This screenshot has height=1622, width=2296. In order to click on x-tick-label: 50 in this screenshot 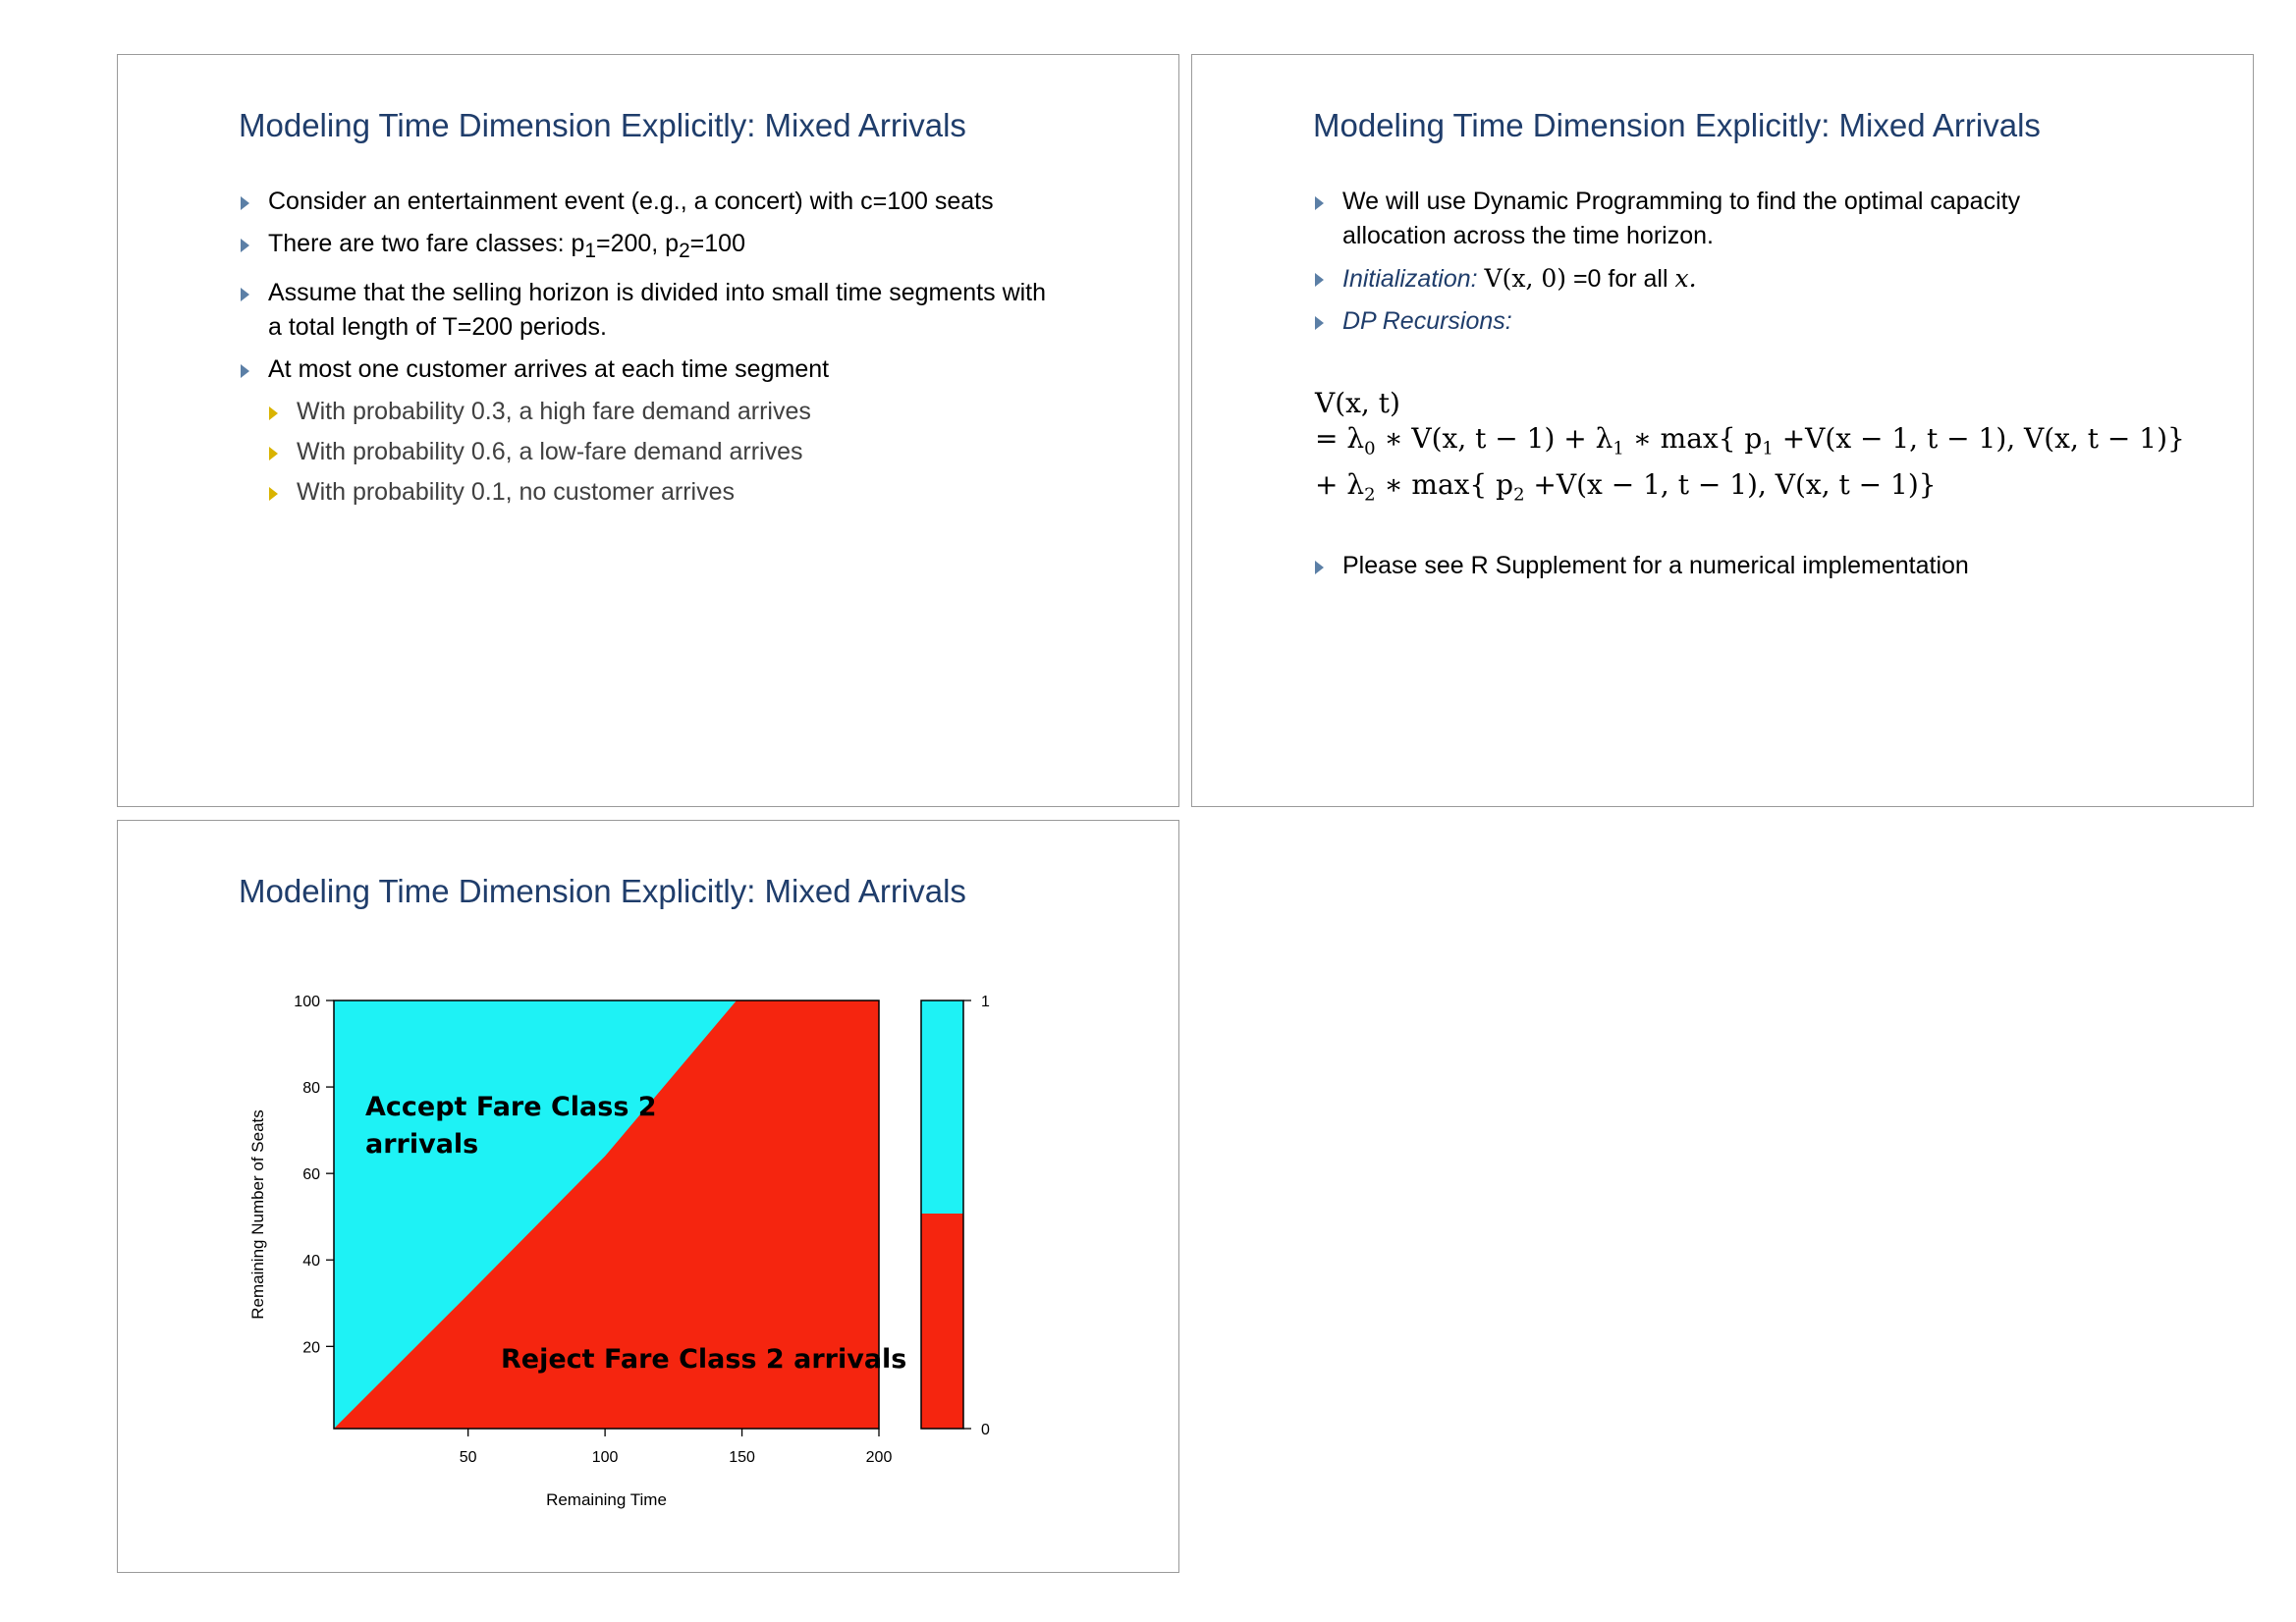, I will do `click(468, 1457)`.